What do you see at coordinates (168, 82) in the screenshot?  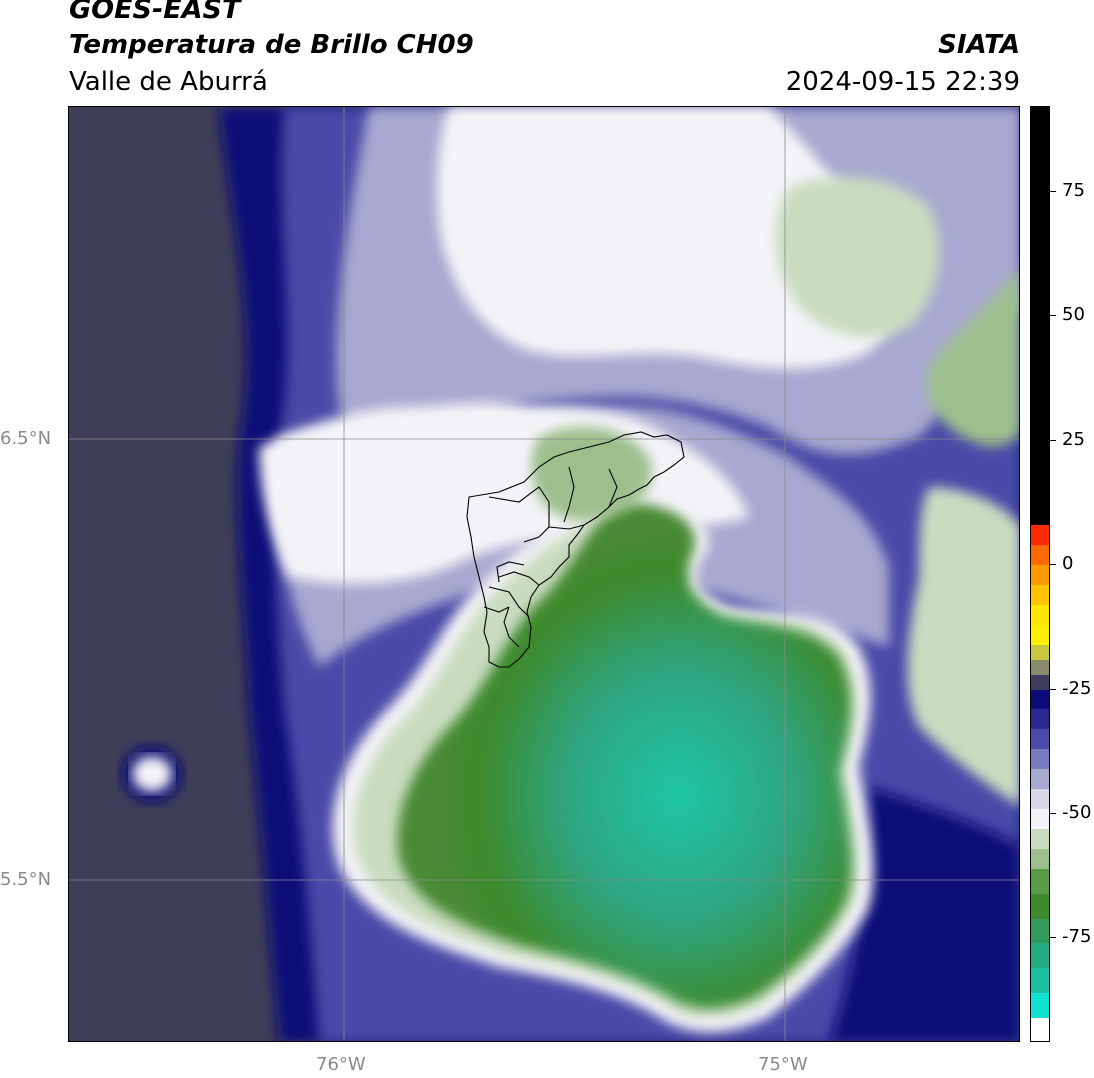 I see `region-subtitle: Valle de Aburrá` at bounding box center [168, 82].